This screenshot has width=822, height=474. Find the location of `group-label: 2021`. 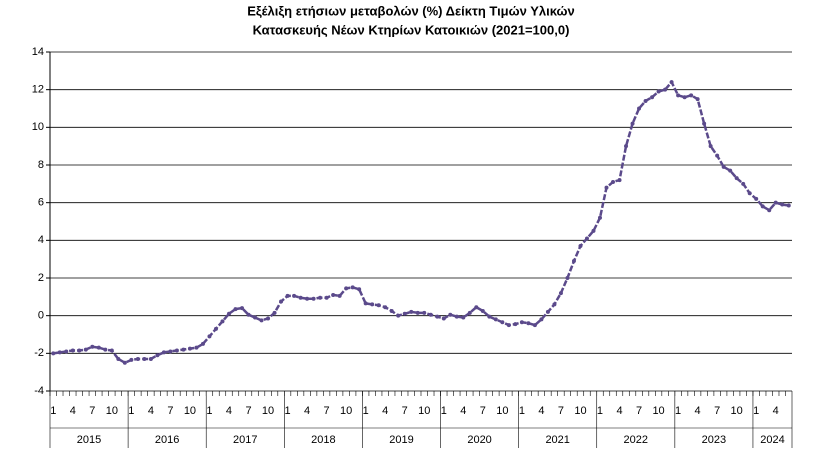

group-label: 2021 is located at coordinates (557, 440).